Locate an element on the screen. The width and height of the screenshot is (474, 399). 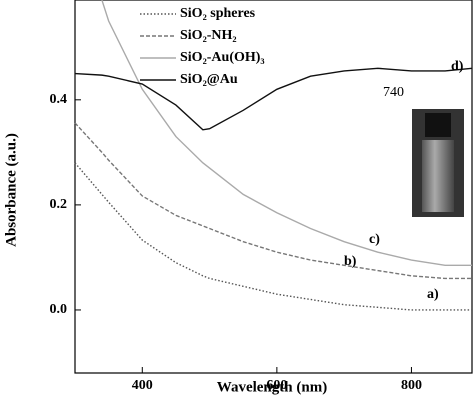
y-tick-label: 0.0 is located at coordinates (59, 309).